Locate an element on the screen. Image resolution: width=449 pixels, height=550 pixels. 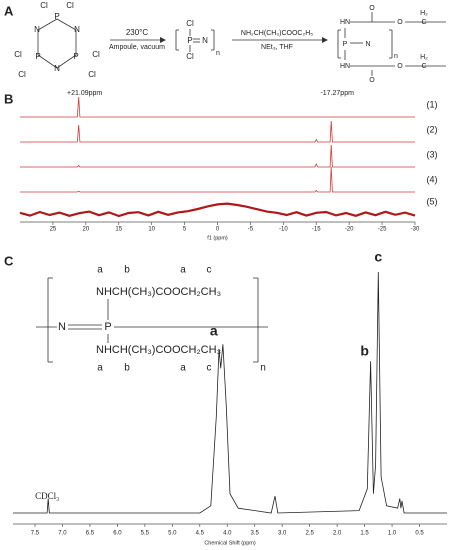
x-axis-label: Chemical Shift (ppm) is located at coordinates (230, 543).